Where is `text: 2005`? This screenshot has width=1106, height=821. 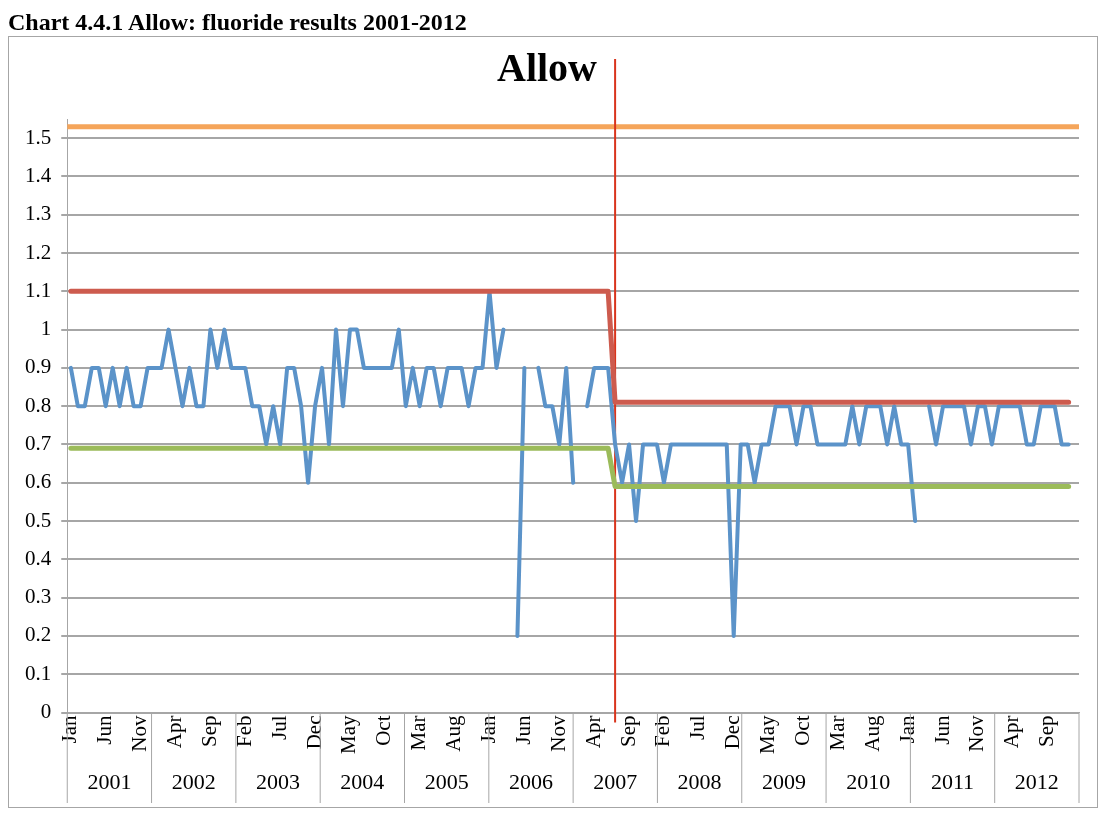 text: 2005 is located at coordinates (446, 781).